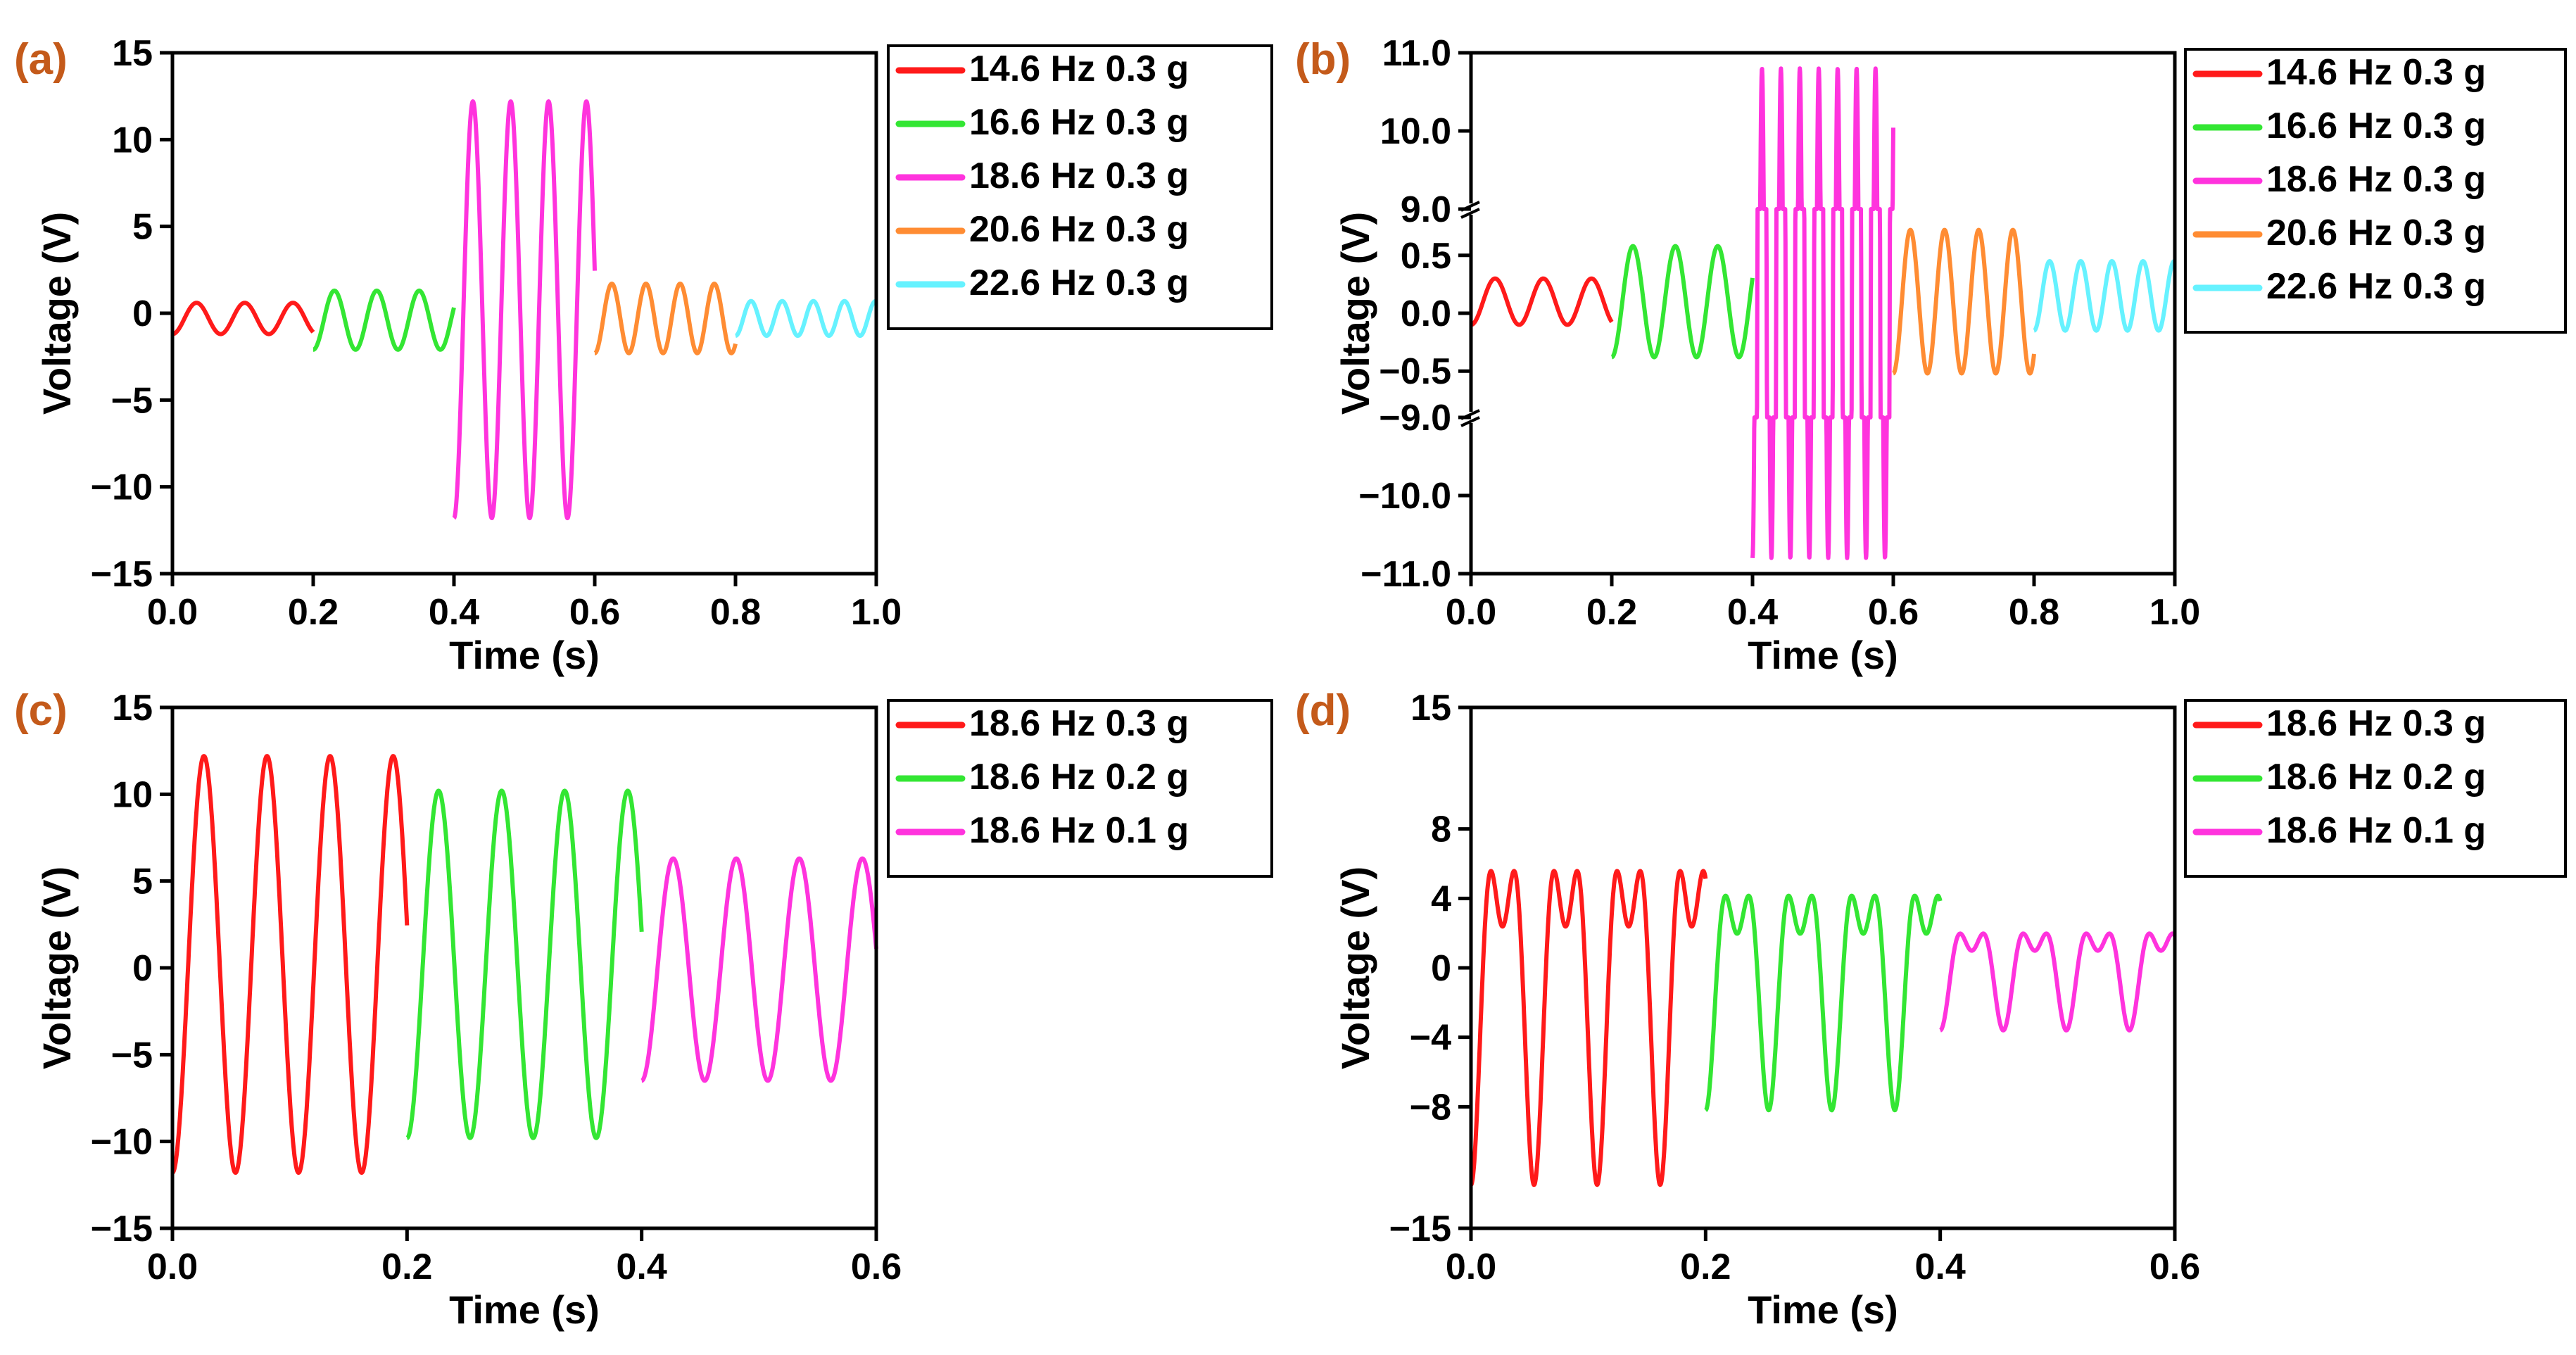 Image resolution: width=2576 pixels, height=1355 pixels. I want to click on y-tick-label: 10.0, so click(1415, 131).